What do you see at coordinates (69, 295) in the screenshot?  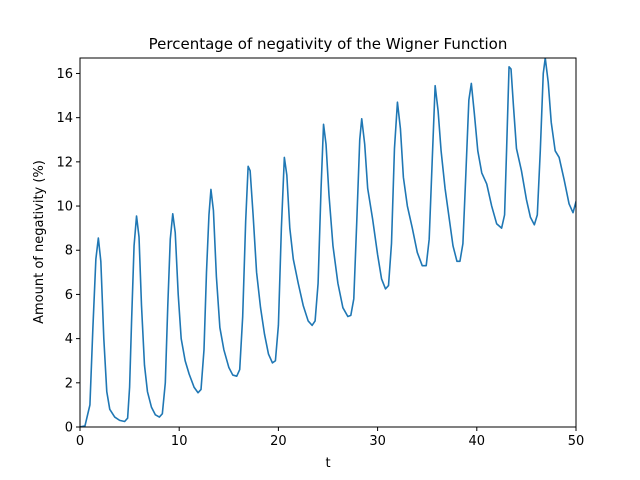 I see `y-tick-label: 6` at bounding box center [69, 295].